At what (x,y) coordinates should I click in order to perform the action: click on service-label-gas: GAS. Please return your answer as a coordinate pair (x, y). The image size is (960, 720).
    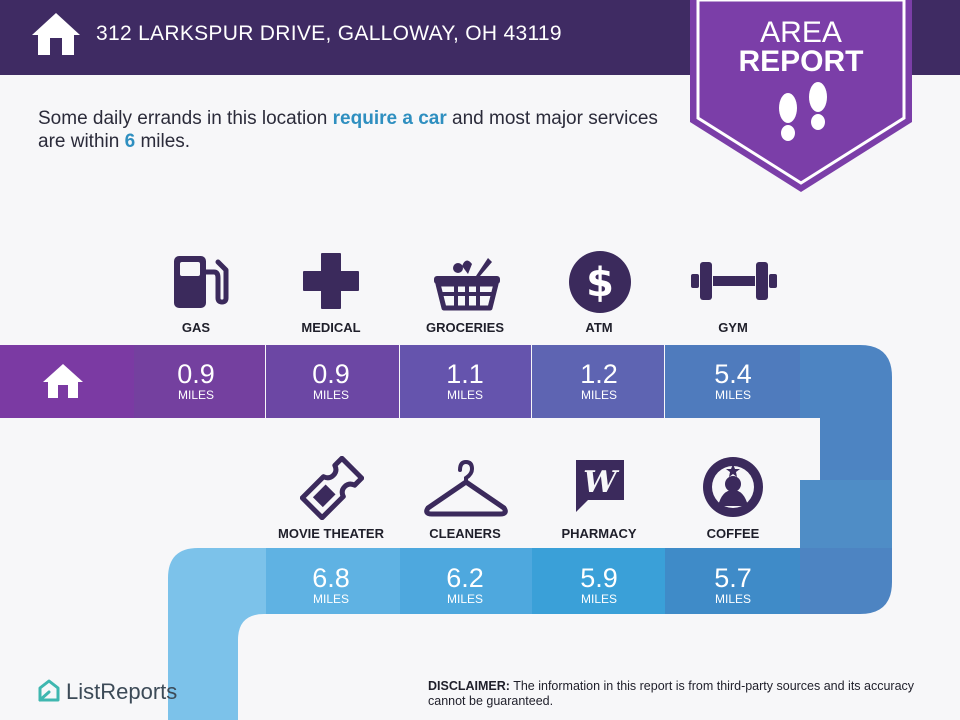
    Looking at the image, I should click on (196, 327).